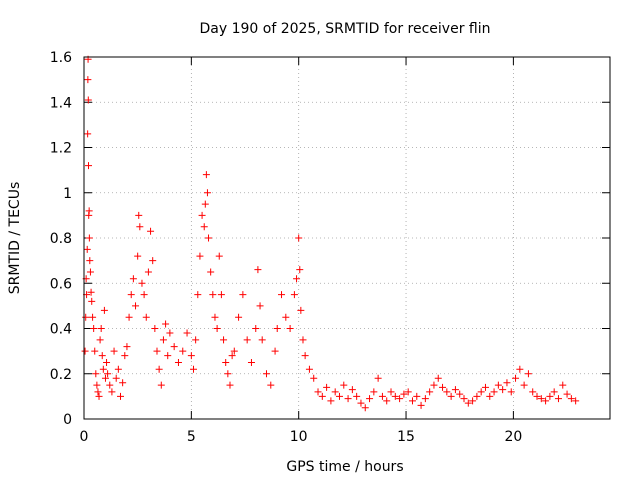 Image resolution: width=640 pixels, height=480 pixels. What do you see at coordinates (84, 437) in the screenshot?
I see `x-tick-label: 0` at bounding box center [84, 437].